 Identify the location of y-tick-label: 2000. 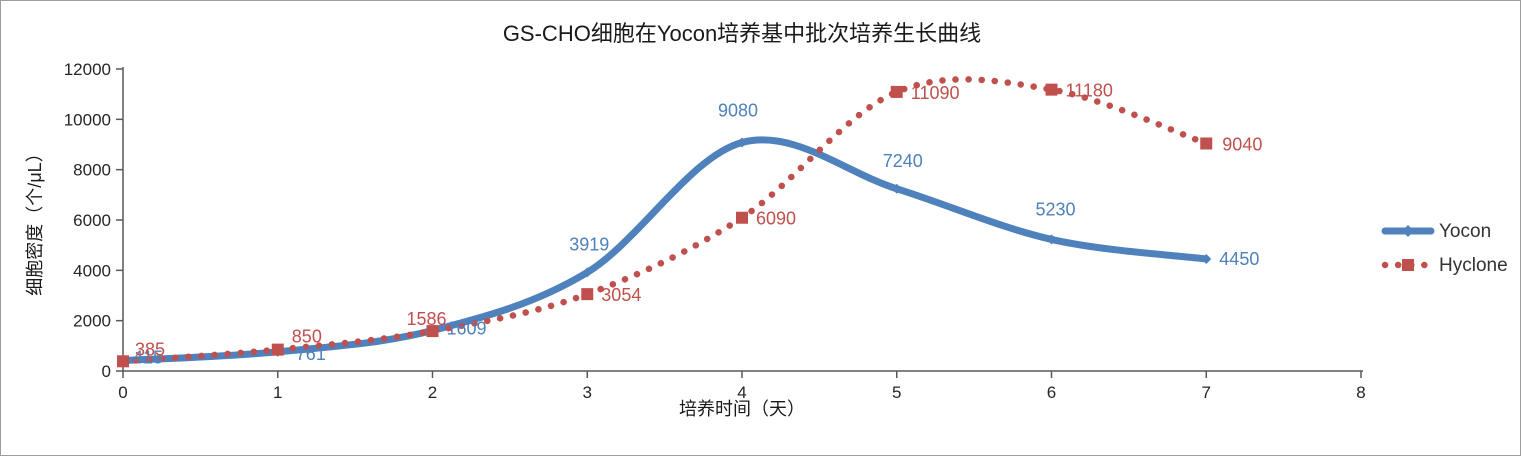
(92, 321).